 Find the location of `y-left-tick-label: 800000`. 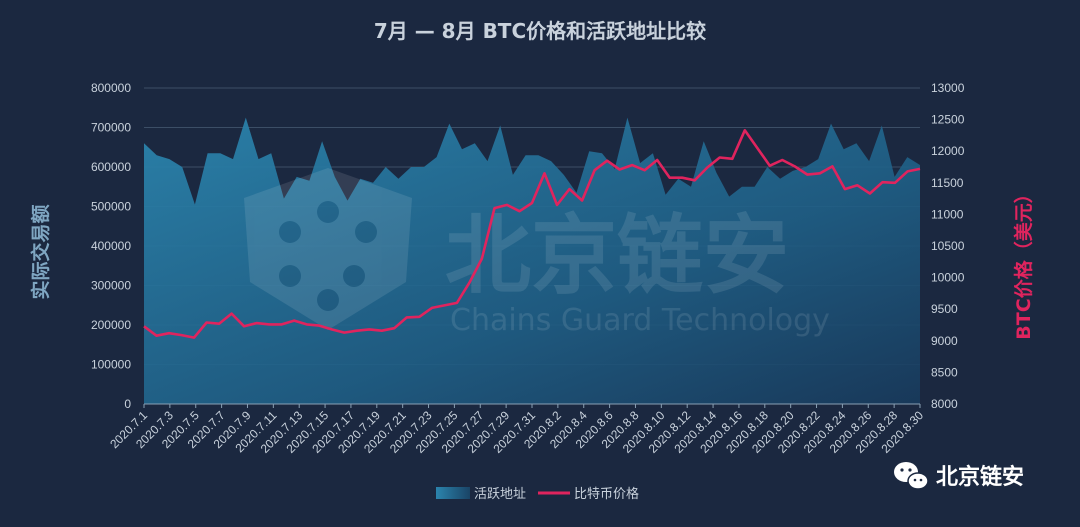

y-left-tick-label: 800000 is located at coordinates (111, 88).